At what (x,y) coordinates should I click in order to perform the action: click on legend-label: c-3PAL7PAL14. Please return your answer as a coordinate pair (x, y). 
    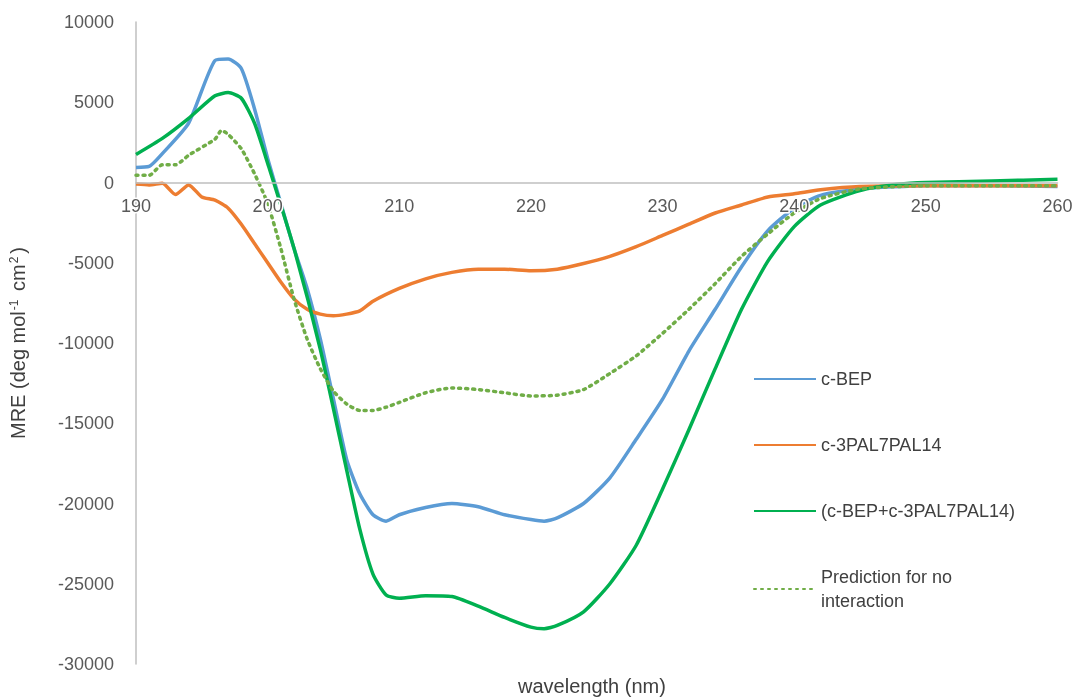
    Looking at the image, I should click on (881, 445).